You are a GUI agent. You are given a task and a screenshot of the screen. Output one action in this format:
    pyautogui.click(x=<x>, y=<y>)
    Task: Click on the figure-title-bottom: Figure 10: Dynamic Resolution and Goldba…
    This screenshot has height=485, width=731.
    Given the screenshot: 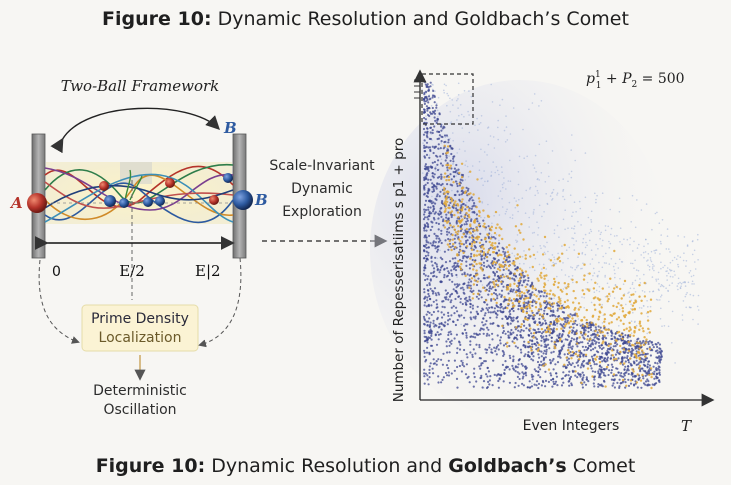 What is the action you would take?
    pyautogui.click(x=365, y=466)
    